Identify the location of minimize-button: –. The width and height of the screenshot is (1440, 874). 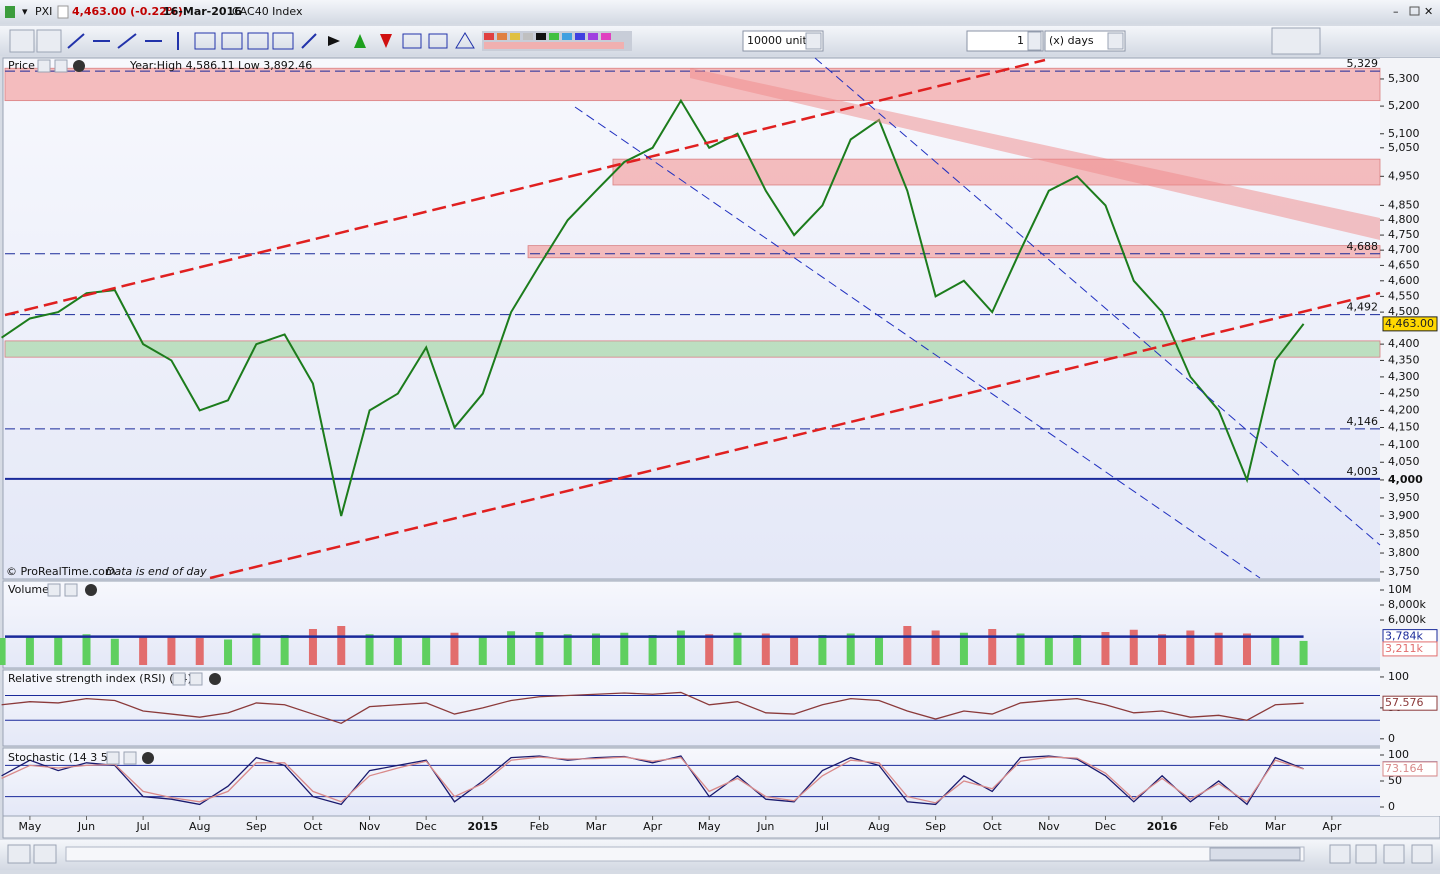
(1396, 11).